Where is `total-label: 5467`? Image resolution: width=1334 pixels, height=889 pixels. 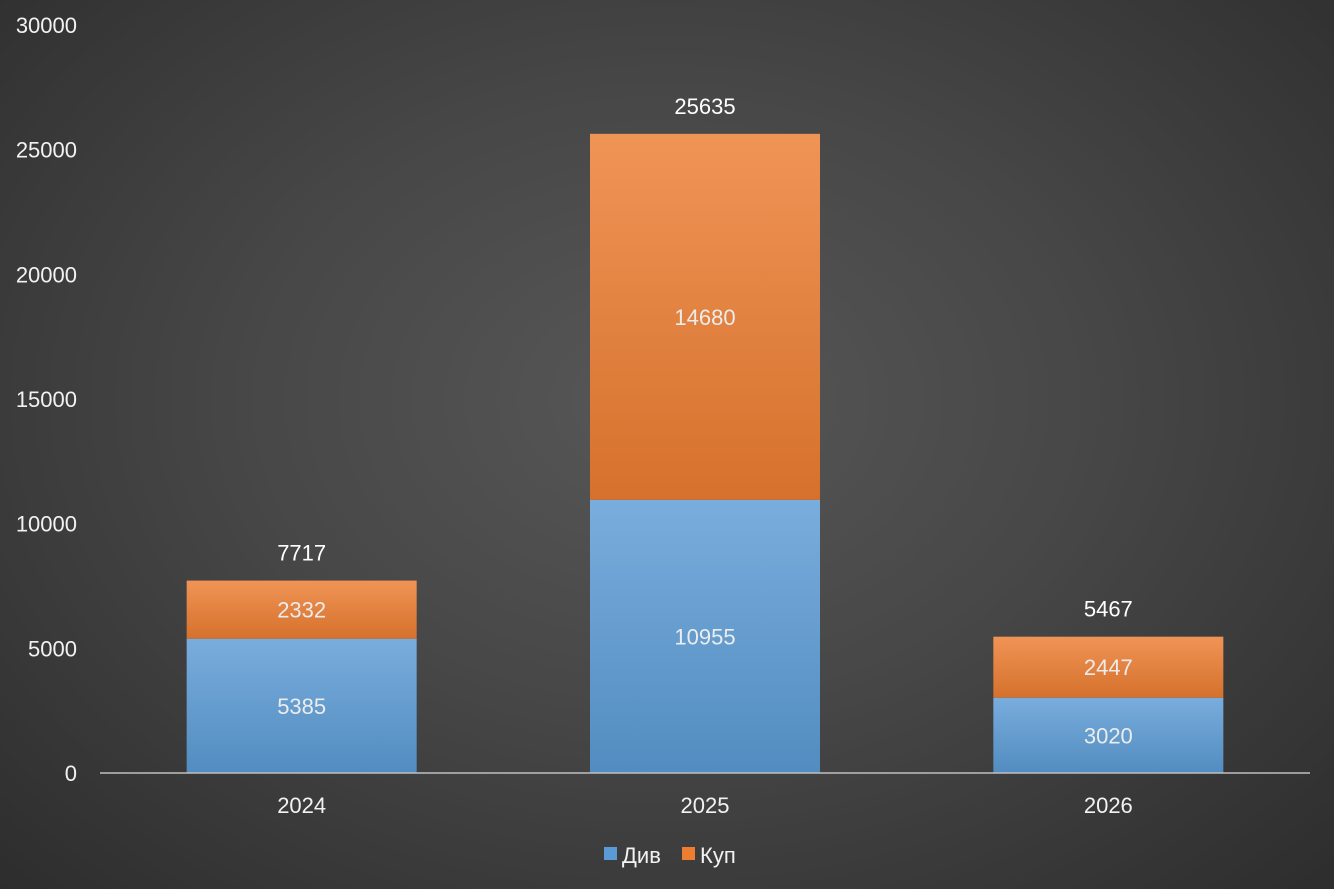
total-label: 5467 is located at coordinates (1108, 609).